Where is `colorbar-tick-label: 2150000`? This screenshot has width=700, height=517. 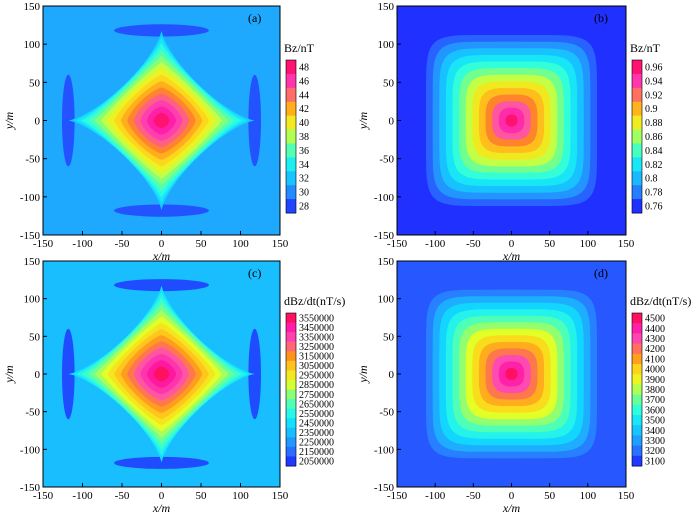 colorbar-tick-label: 2150000 is located at coordinates (316, 452).